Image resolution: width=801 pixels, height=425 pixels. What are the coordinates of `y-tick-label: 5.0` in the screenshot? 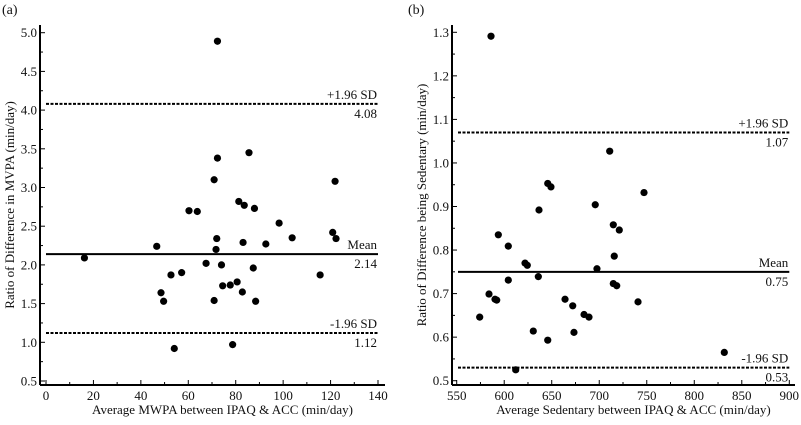 It's located at (29, 32).